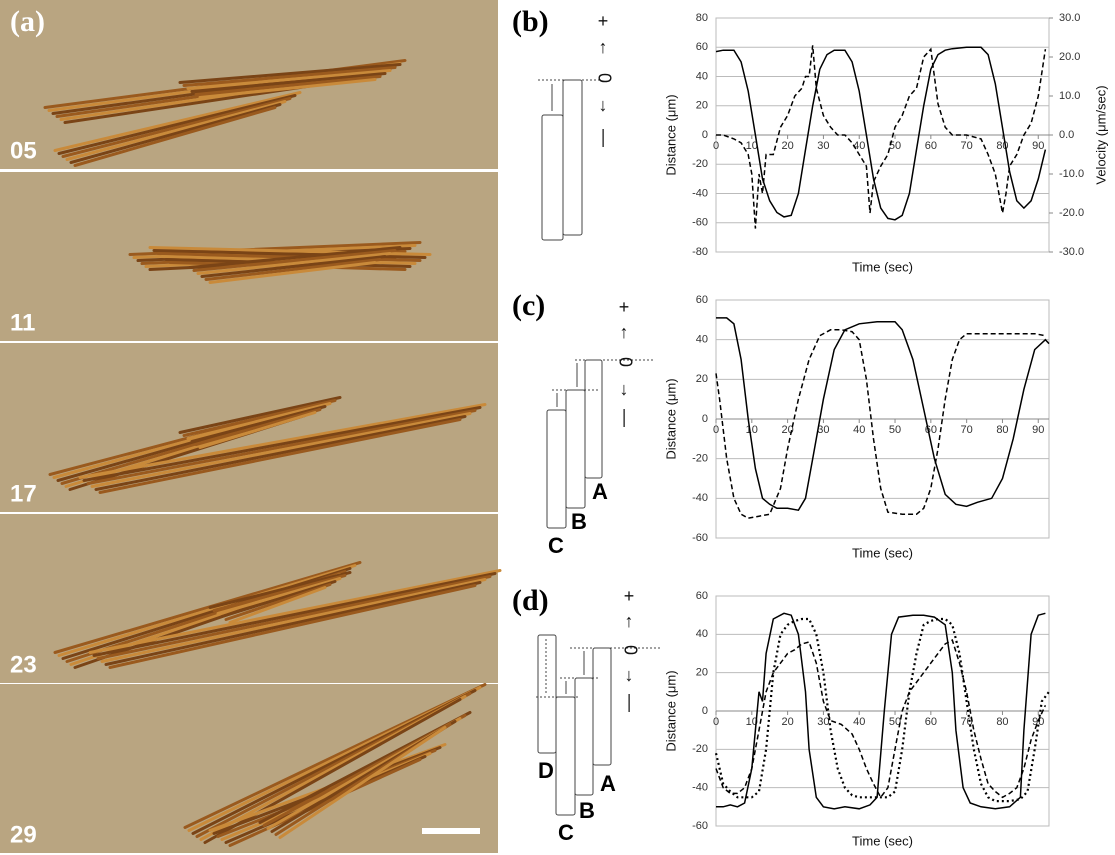 This screenshot has height=855, width=1115. What do you see at coordinates (1069, 18) in the screenshot?
I see `y2-tick-label: 30.0` at bounding box center [1069, 18].